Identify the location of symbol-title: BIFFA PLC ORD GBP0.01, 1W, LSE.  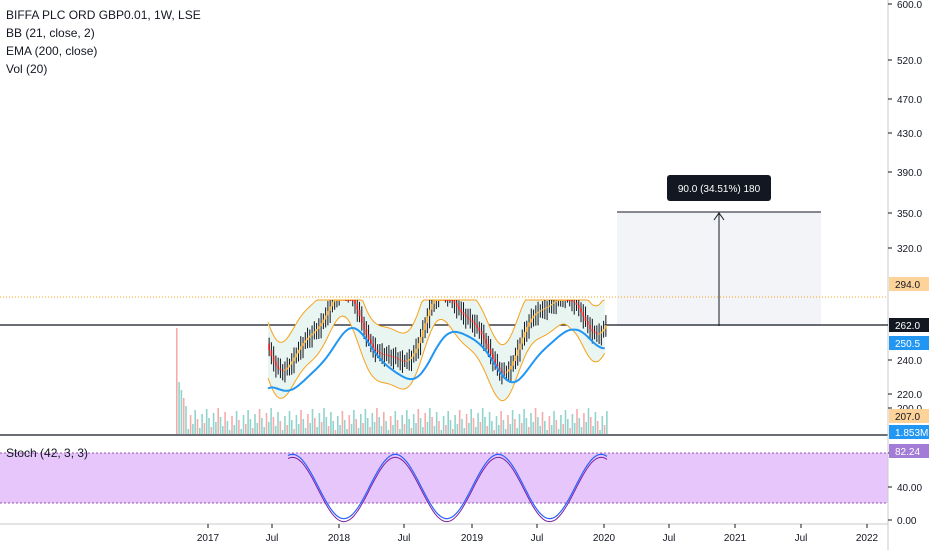
(103, 15).